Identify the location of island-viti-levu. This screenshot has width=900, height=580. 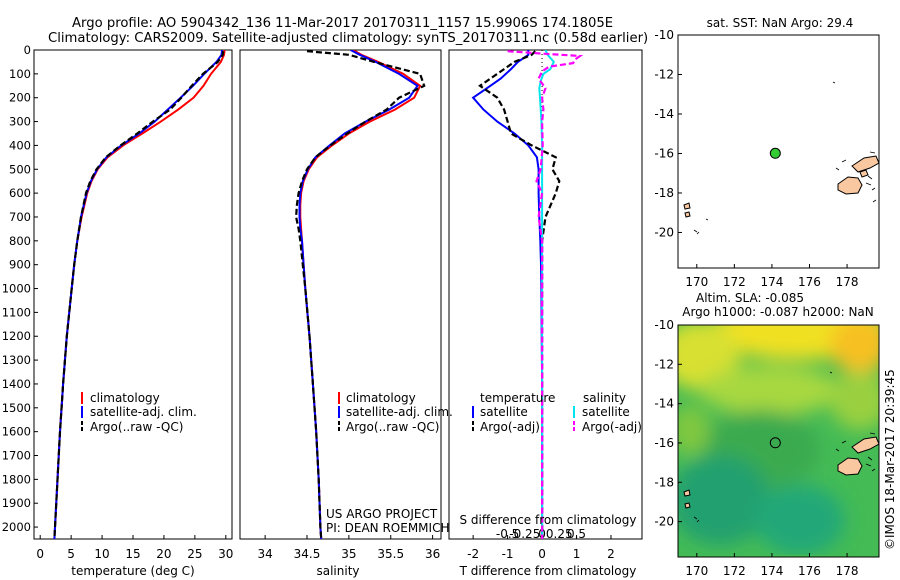
(850, 185).